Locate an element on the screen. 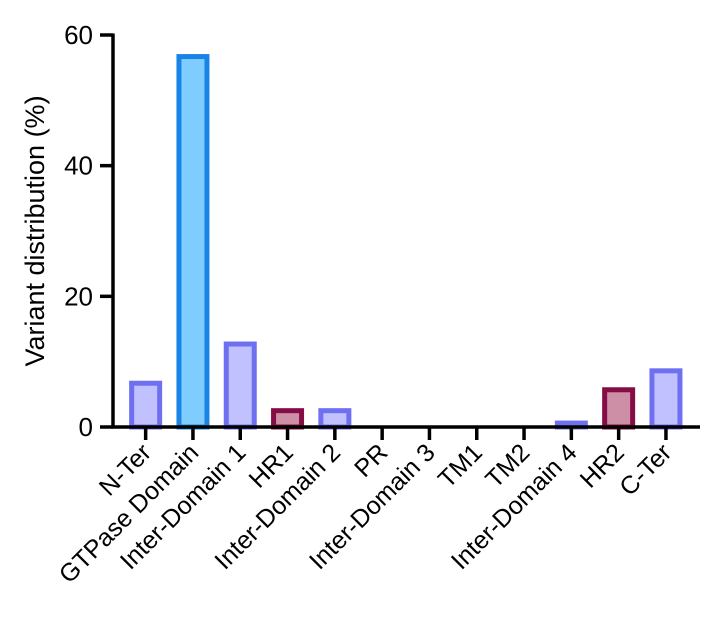 The image size is (720, 630). y-tick-label: 40 is located at coordinates (78, 166).